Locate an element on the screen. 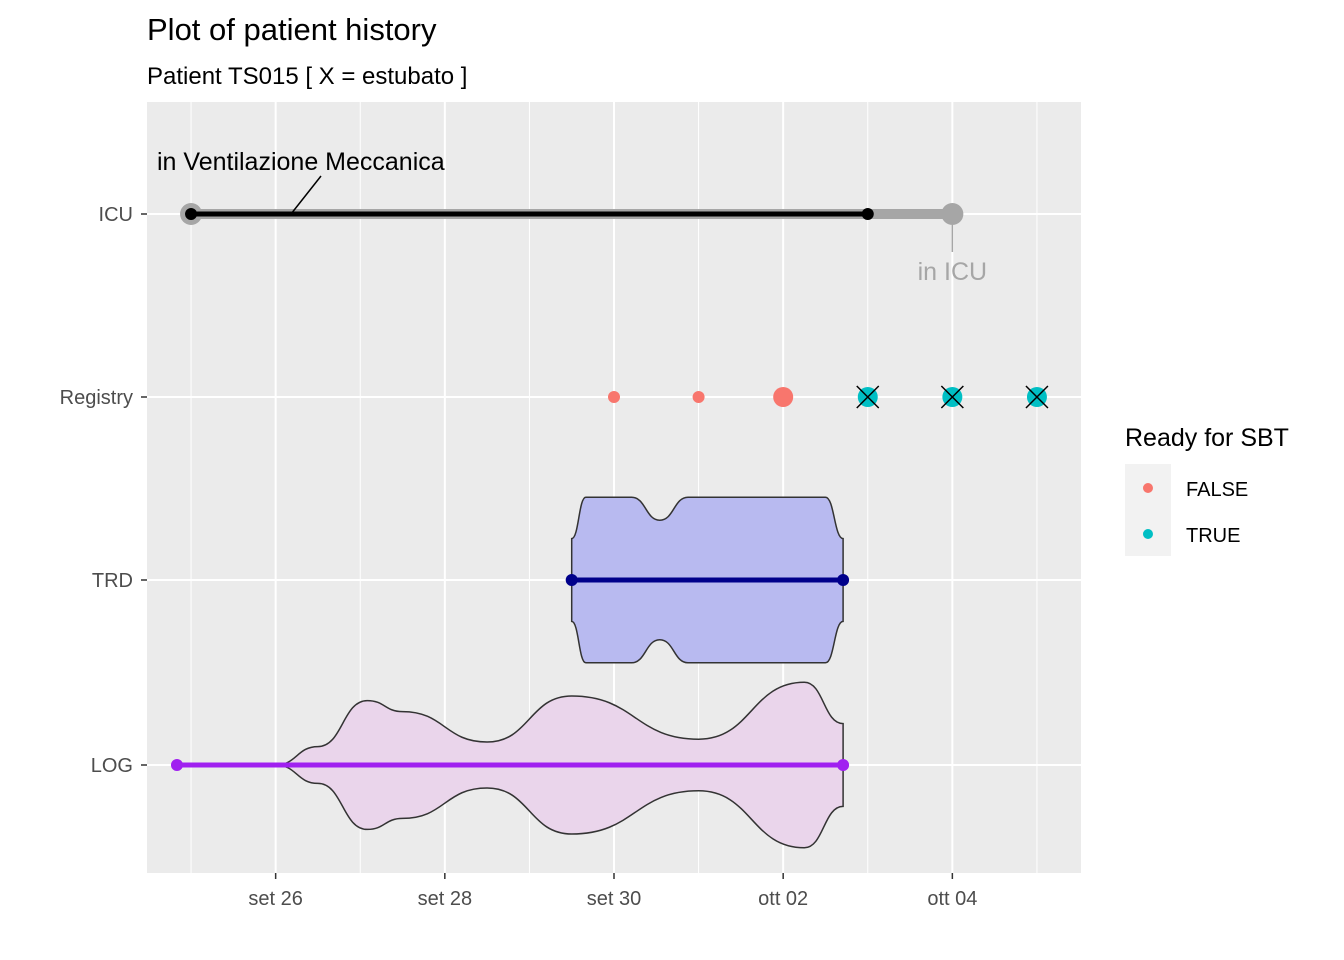  y-tick-label: LOG is located at coordinates (112, 766).